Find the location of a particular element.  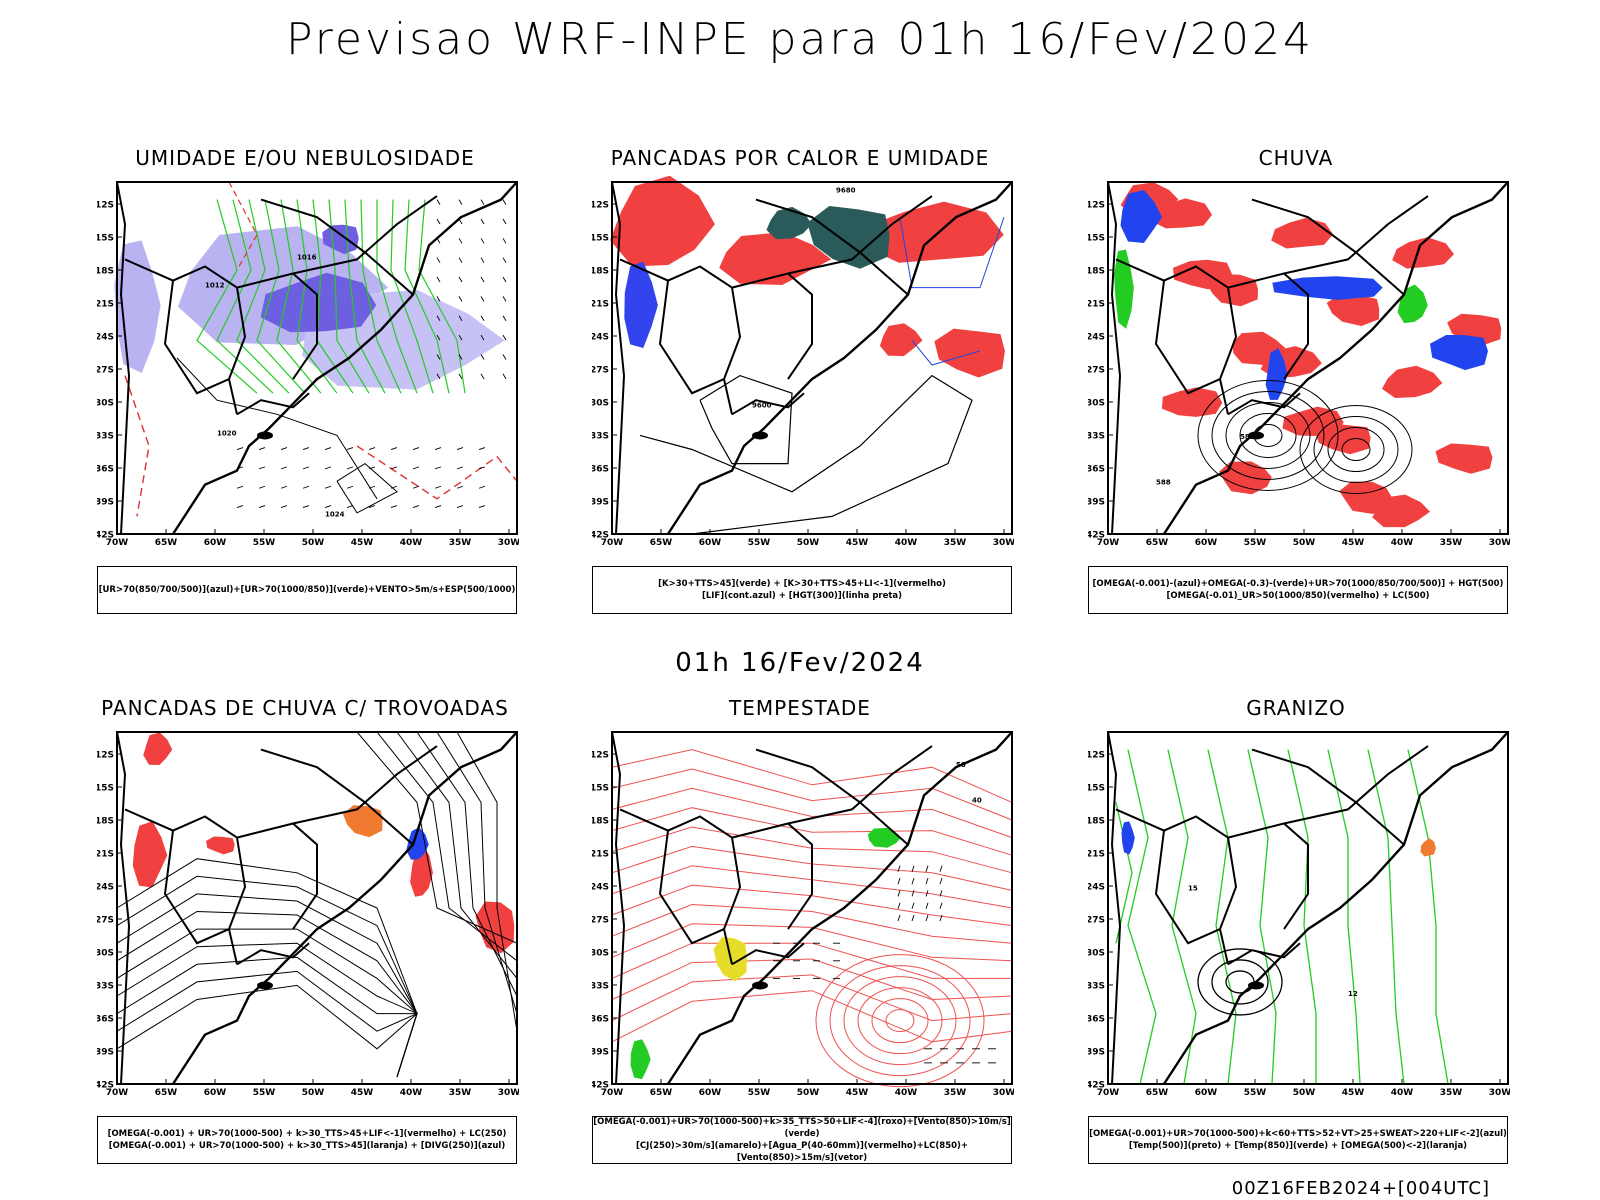

lon-tick-label: 70W is located at coordinates (612, 1093).